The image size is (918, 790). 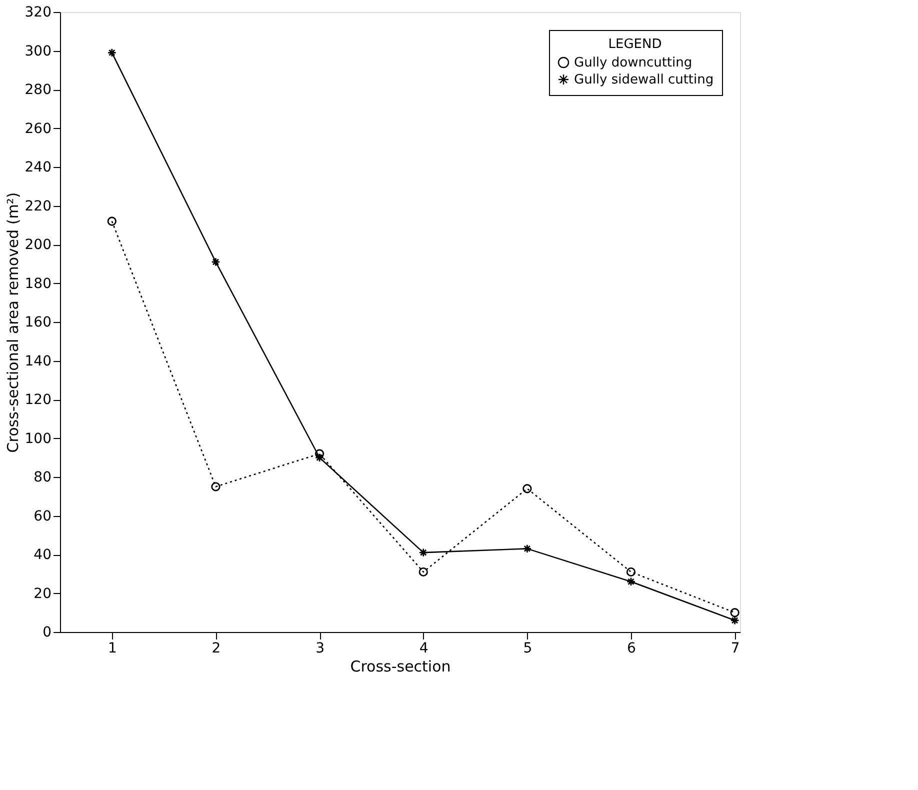 I want to click on y-tick-label: 80, so click(x=43, y=478).